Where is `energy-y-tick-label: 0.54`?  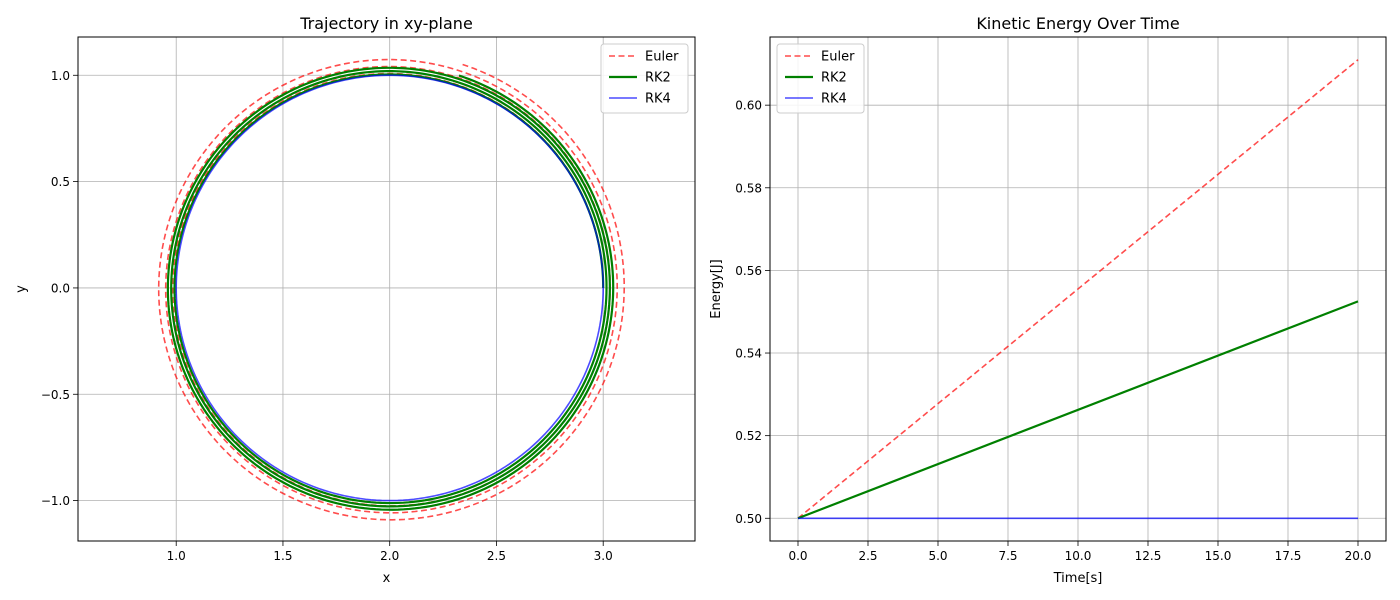
energy-y-tick-label: 0.54 is located at coordinates (748, 354).